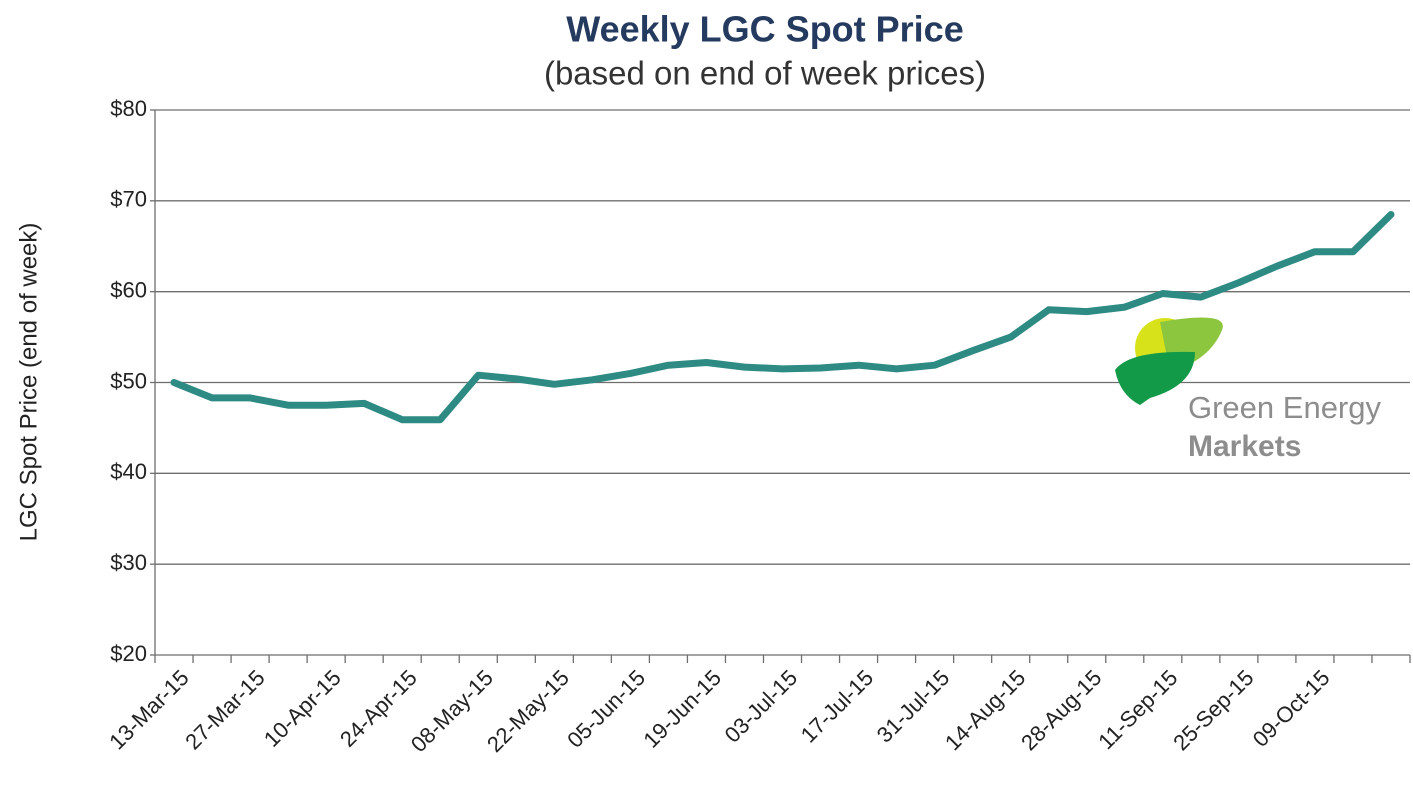  Describe the element at coordinates (302, 708) in the screenshot. I see `x-tick-label: 10-Apr-15` at that location.